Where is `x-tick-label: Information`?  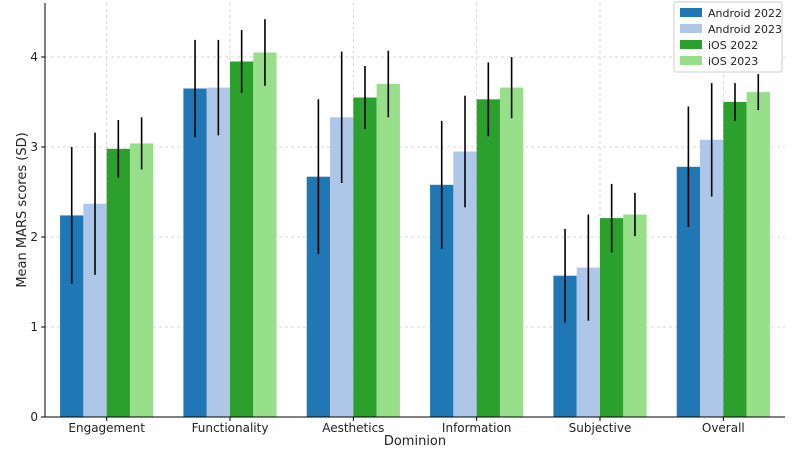
x-tick-label: Information is located at coordinates (476, 428).